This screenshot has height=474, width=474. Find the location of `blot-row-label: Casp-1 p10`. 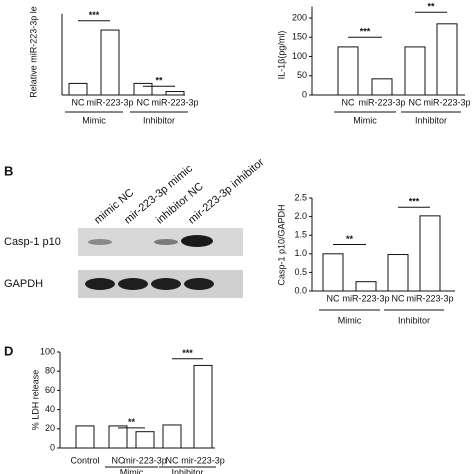

blot-row-label: Casp-1 p10 is located at coordinates (32, 242).